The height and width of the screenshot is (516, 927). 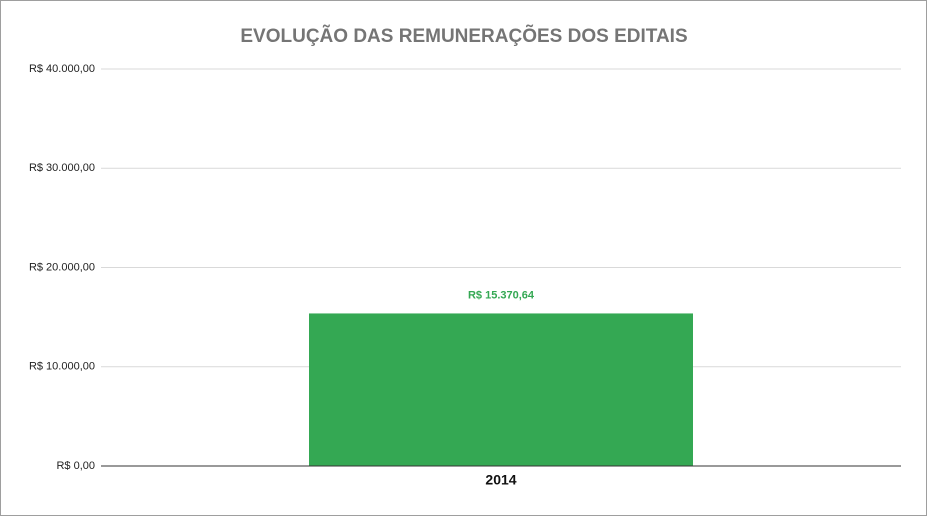 I want to click on y-tick-label: R$ 10.000,00, so click(x=62, y=367).